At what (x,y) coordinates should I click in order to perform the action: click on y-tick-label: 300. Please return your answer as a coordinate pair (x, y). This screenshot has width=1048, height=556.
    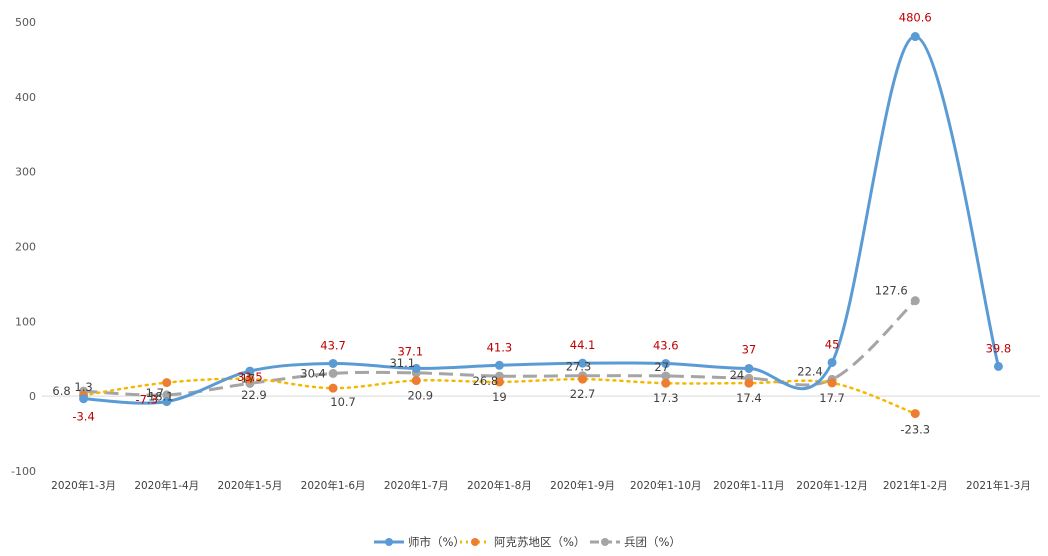
    Looking at the image, I should click on (25, 172).